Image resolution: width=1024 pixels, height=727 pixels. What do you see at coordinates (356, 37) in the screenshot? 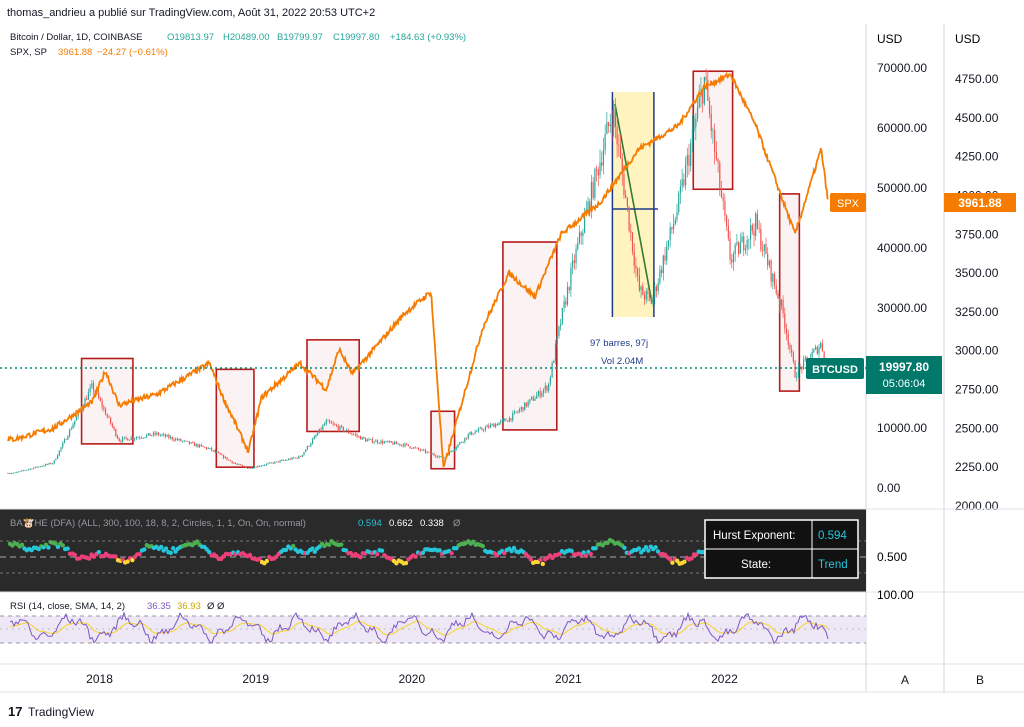
I see `btc-legend-close: C19997.80` at bounding box center [356, 37].